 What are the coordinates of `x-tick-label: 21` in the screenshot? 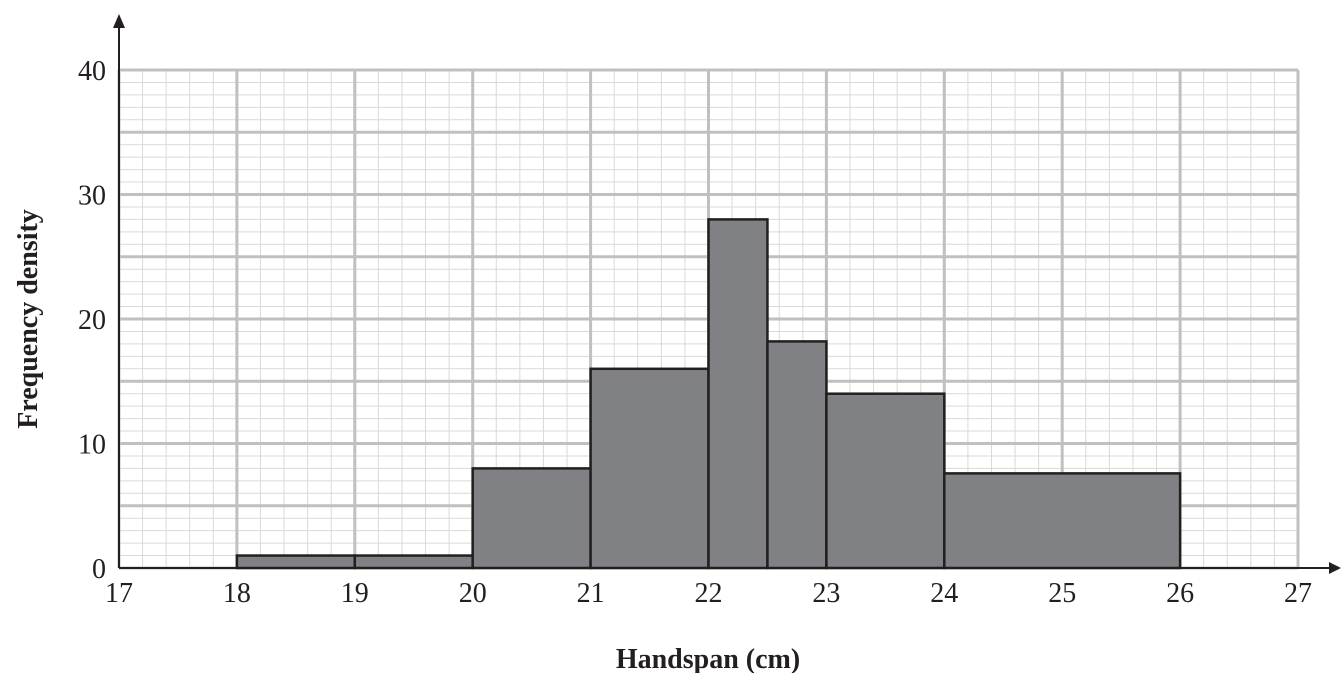 It's located at (591, 593).